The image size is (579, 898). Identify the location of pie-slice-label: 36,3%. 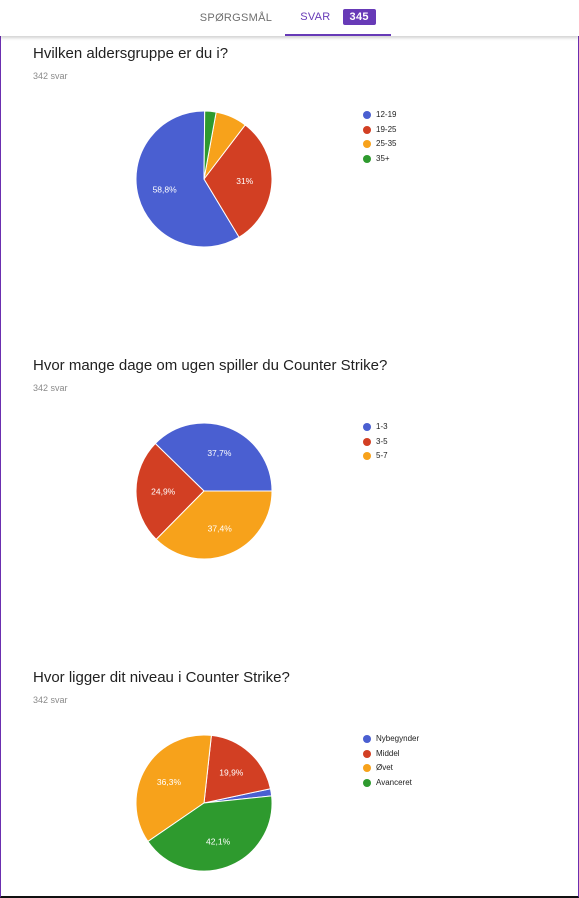
(169, 782).